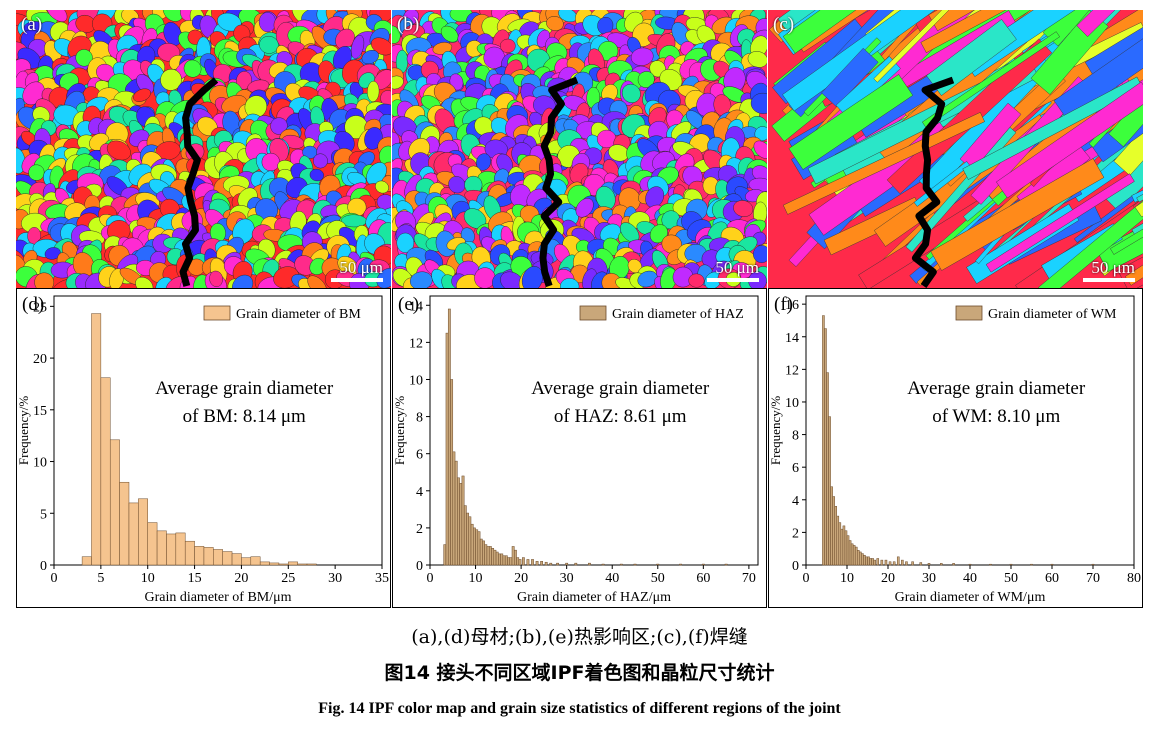  I want to click on scale-bar-b, so click(733, 280).